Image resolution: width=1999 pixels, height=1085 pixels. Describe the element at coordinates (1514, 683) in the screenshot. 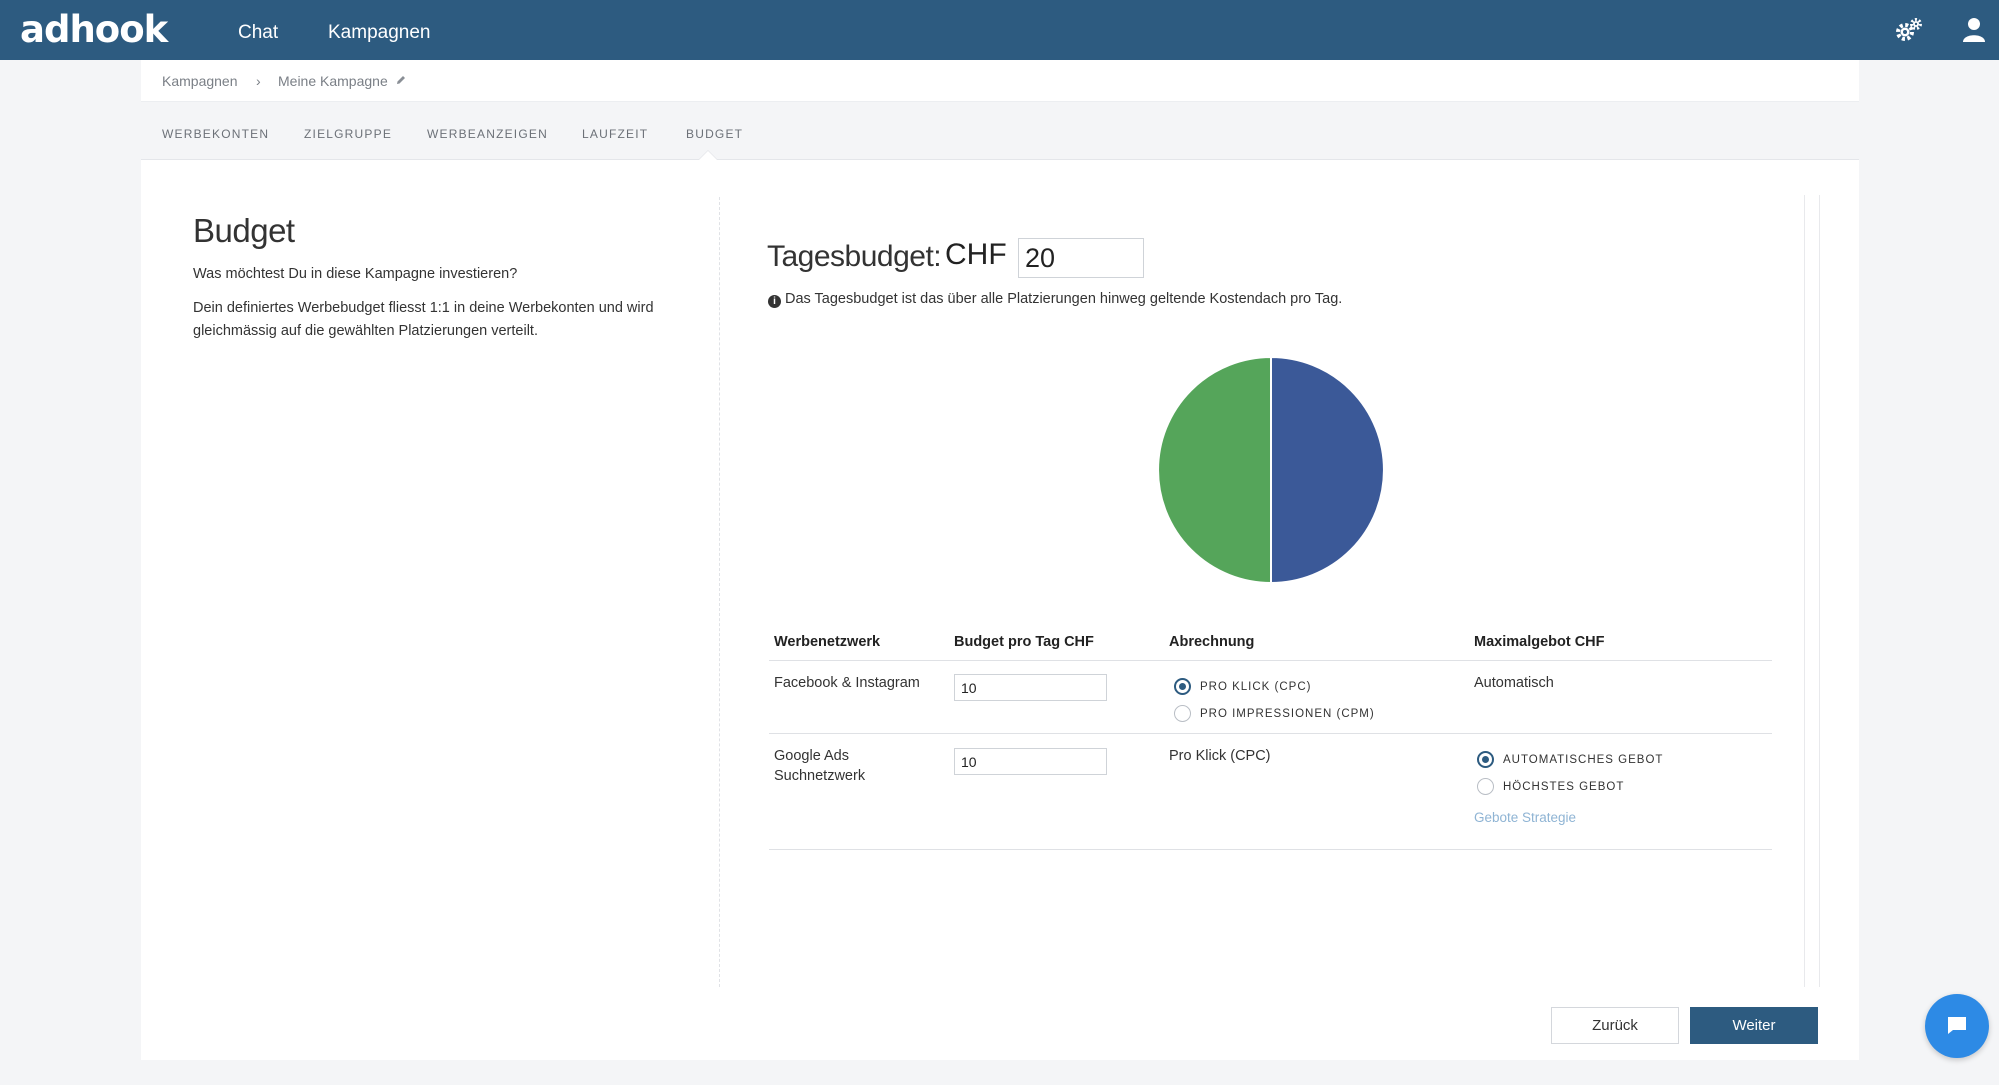

I see `max-bid-facebook: Automatisch` at that location.